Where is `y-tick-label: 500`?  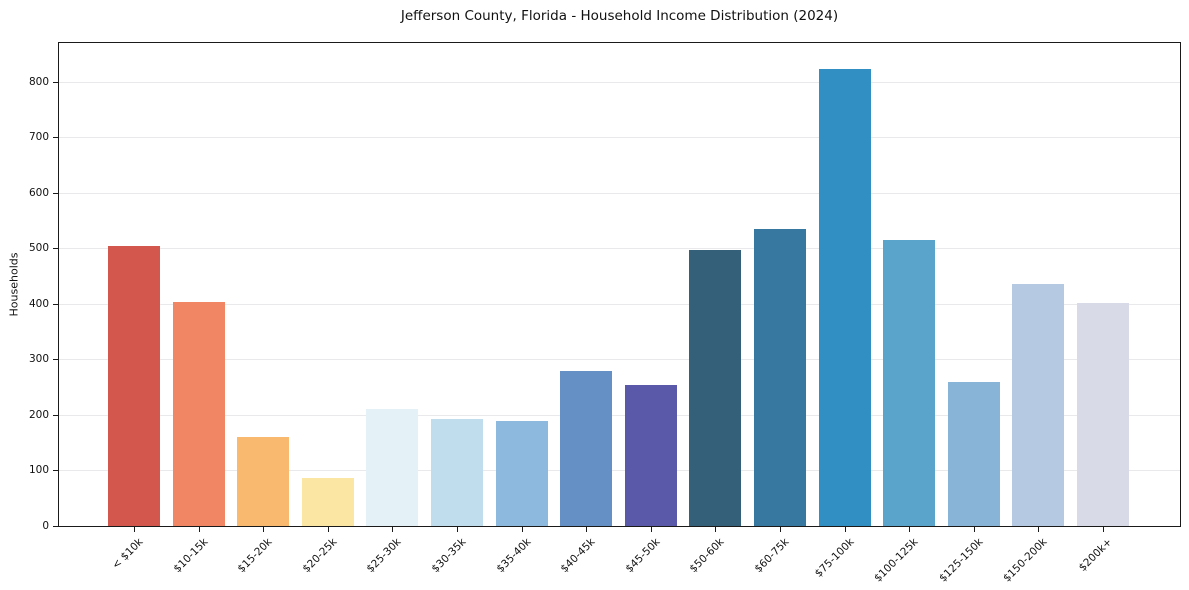 y-tick-label: 500 is located at coordinates (38, 248).